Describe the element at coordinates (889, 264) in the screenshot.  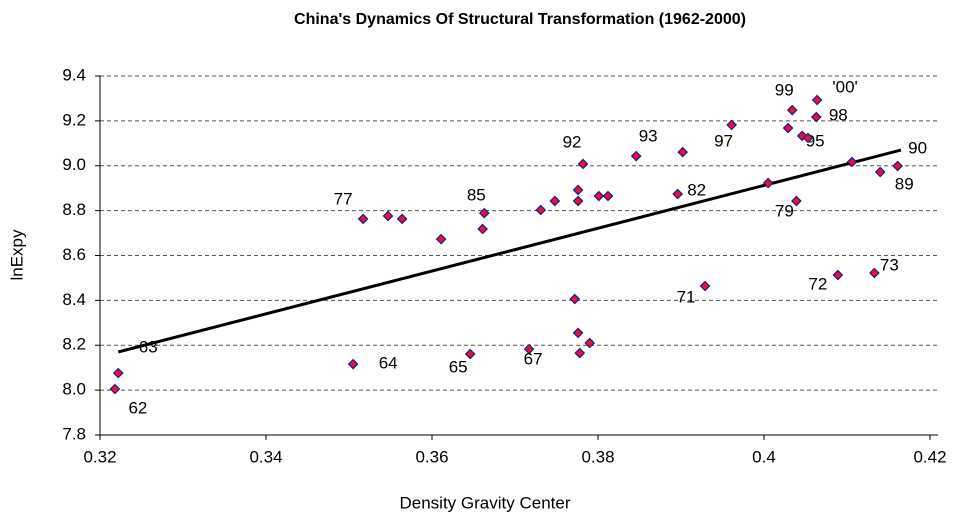
I see `point-label: 73` at that location.